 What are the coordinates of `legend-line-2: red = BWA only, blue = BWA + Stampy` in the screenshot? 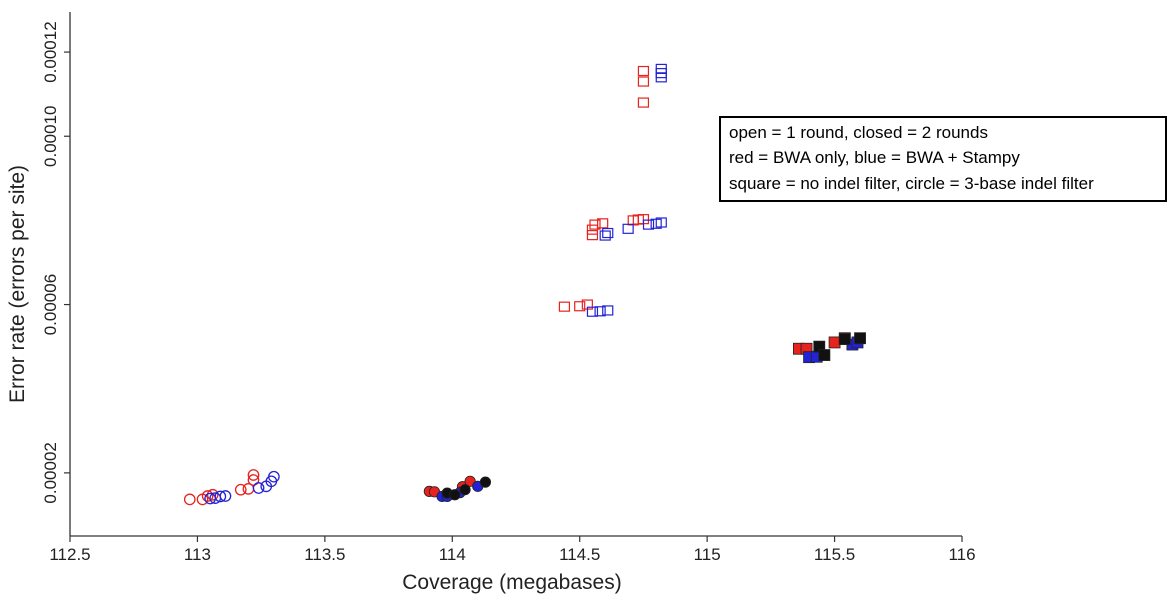 It's located at (874, 157).